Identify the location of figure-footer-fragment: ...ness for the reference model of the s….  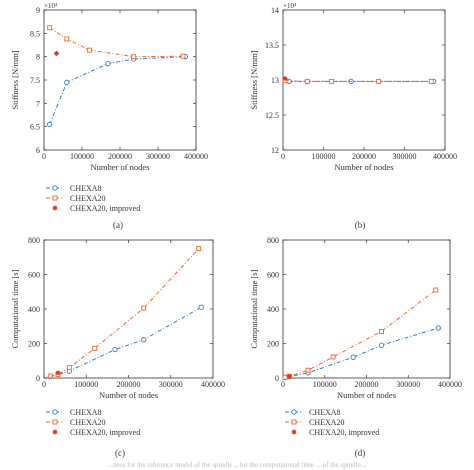
(237, 465).